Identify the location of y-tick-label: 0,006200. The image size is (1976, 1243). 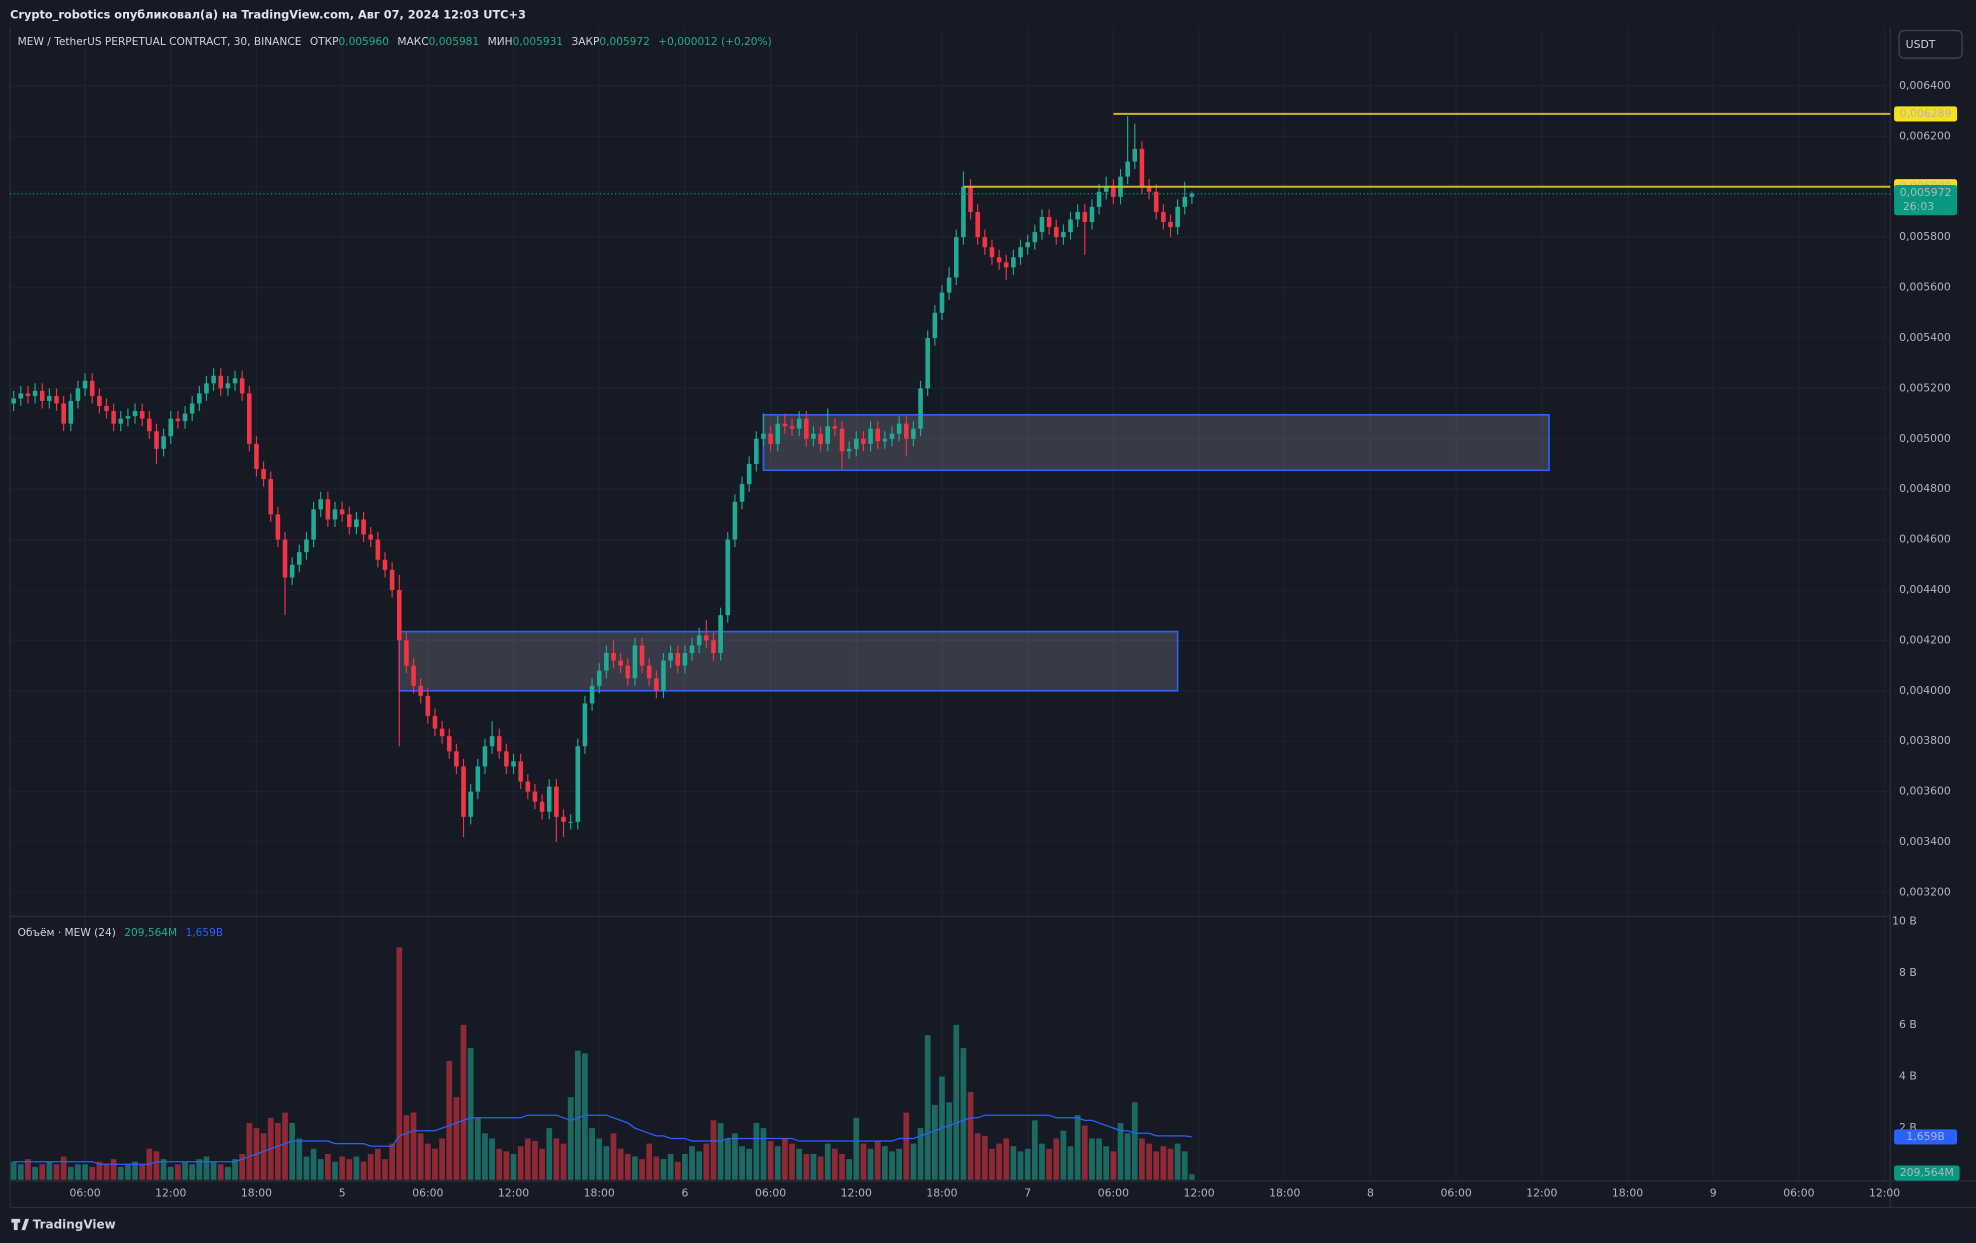
(1925, 135).